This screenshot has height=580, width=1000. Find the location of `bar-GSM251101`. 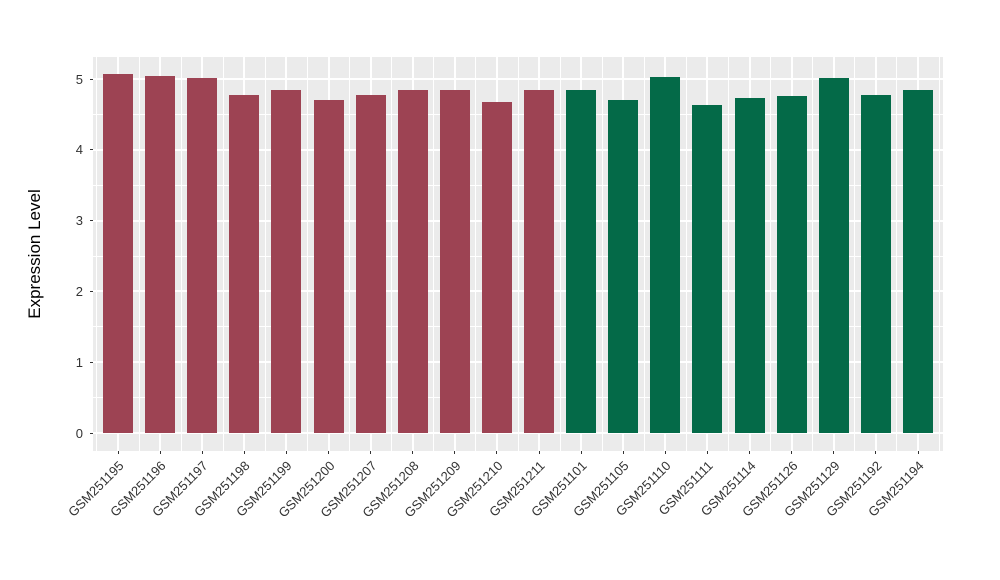

bar-GSM251101 is located at coordinates (581, 261).